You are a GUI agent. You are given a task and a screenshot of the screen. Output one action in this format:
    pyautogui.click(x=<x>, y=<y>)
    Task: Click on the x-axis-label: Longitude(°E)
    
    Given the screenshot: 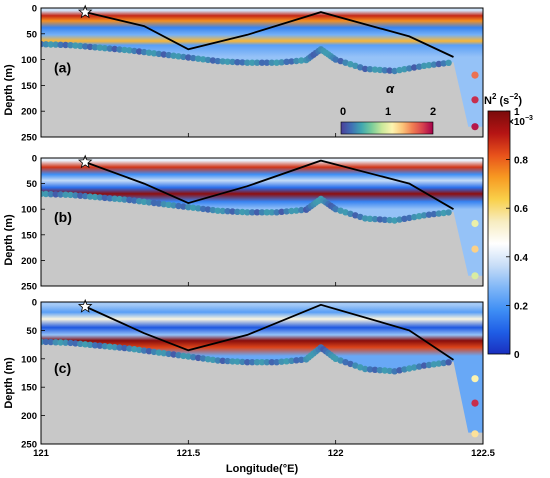 What is the action you would take?
    pyautogui.click(x=262, y=469)
    